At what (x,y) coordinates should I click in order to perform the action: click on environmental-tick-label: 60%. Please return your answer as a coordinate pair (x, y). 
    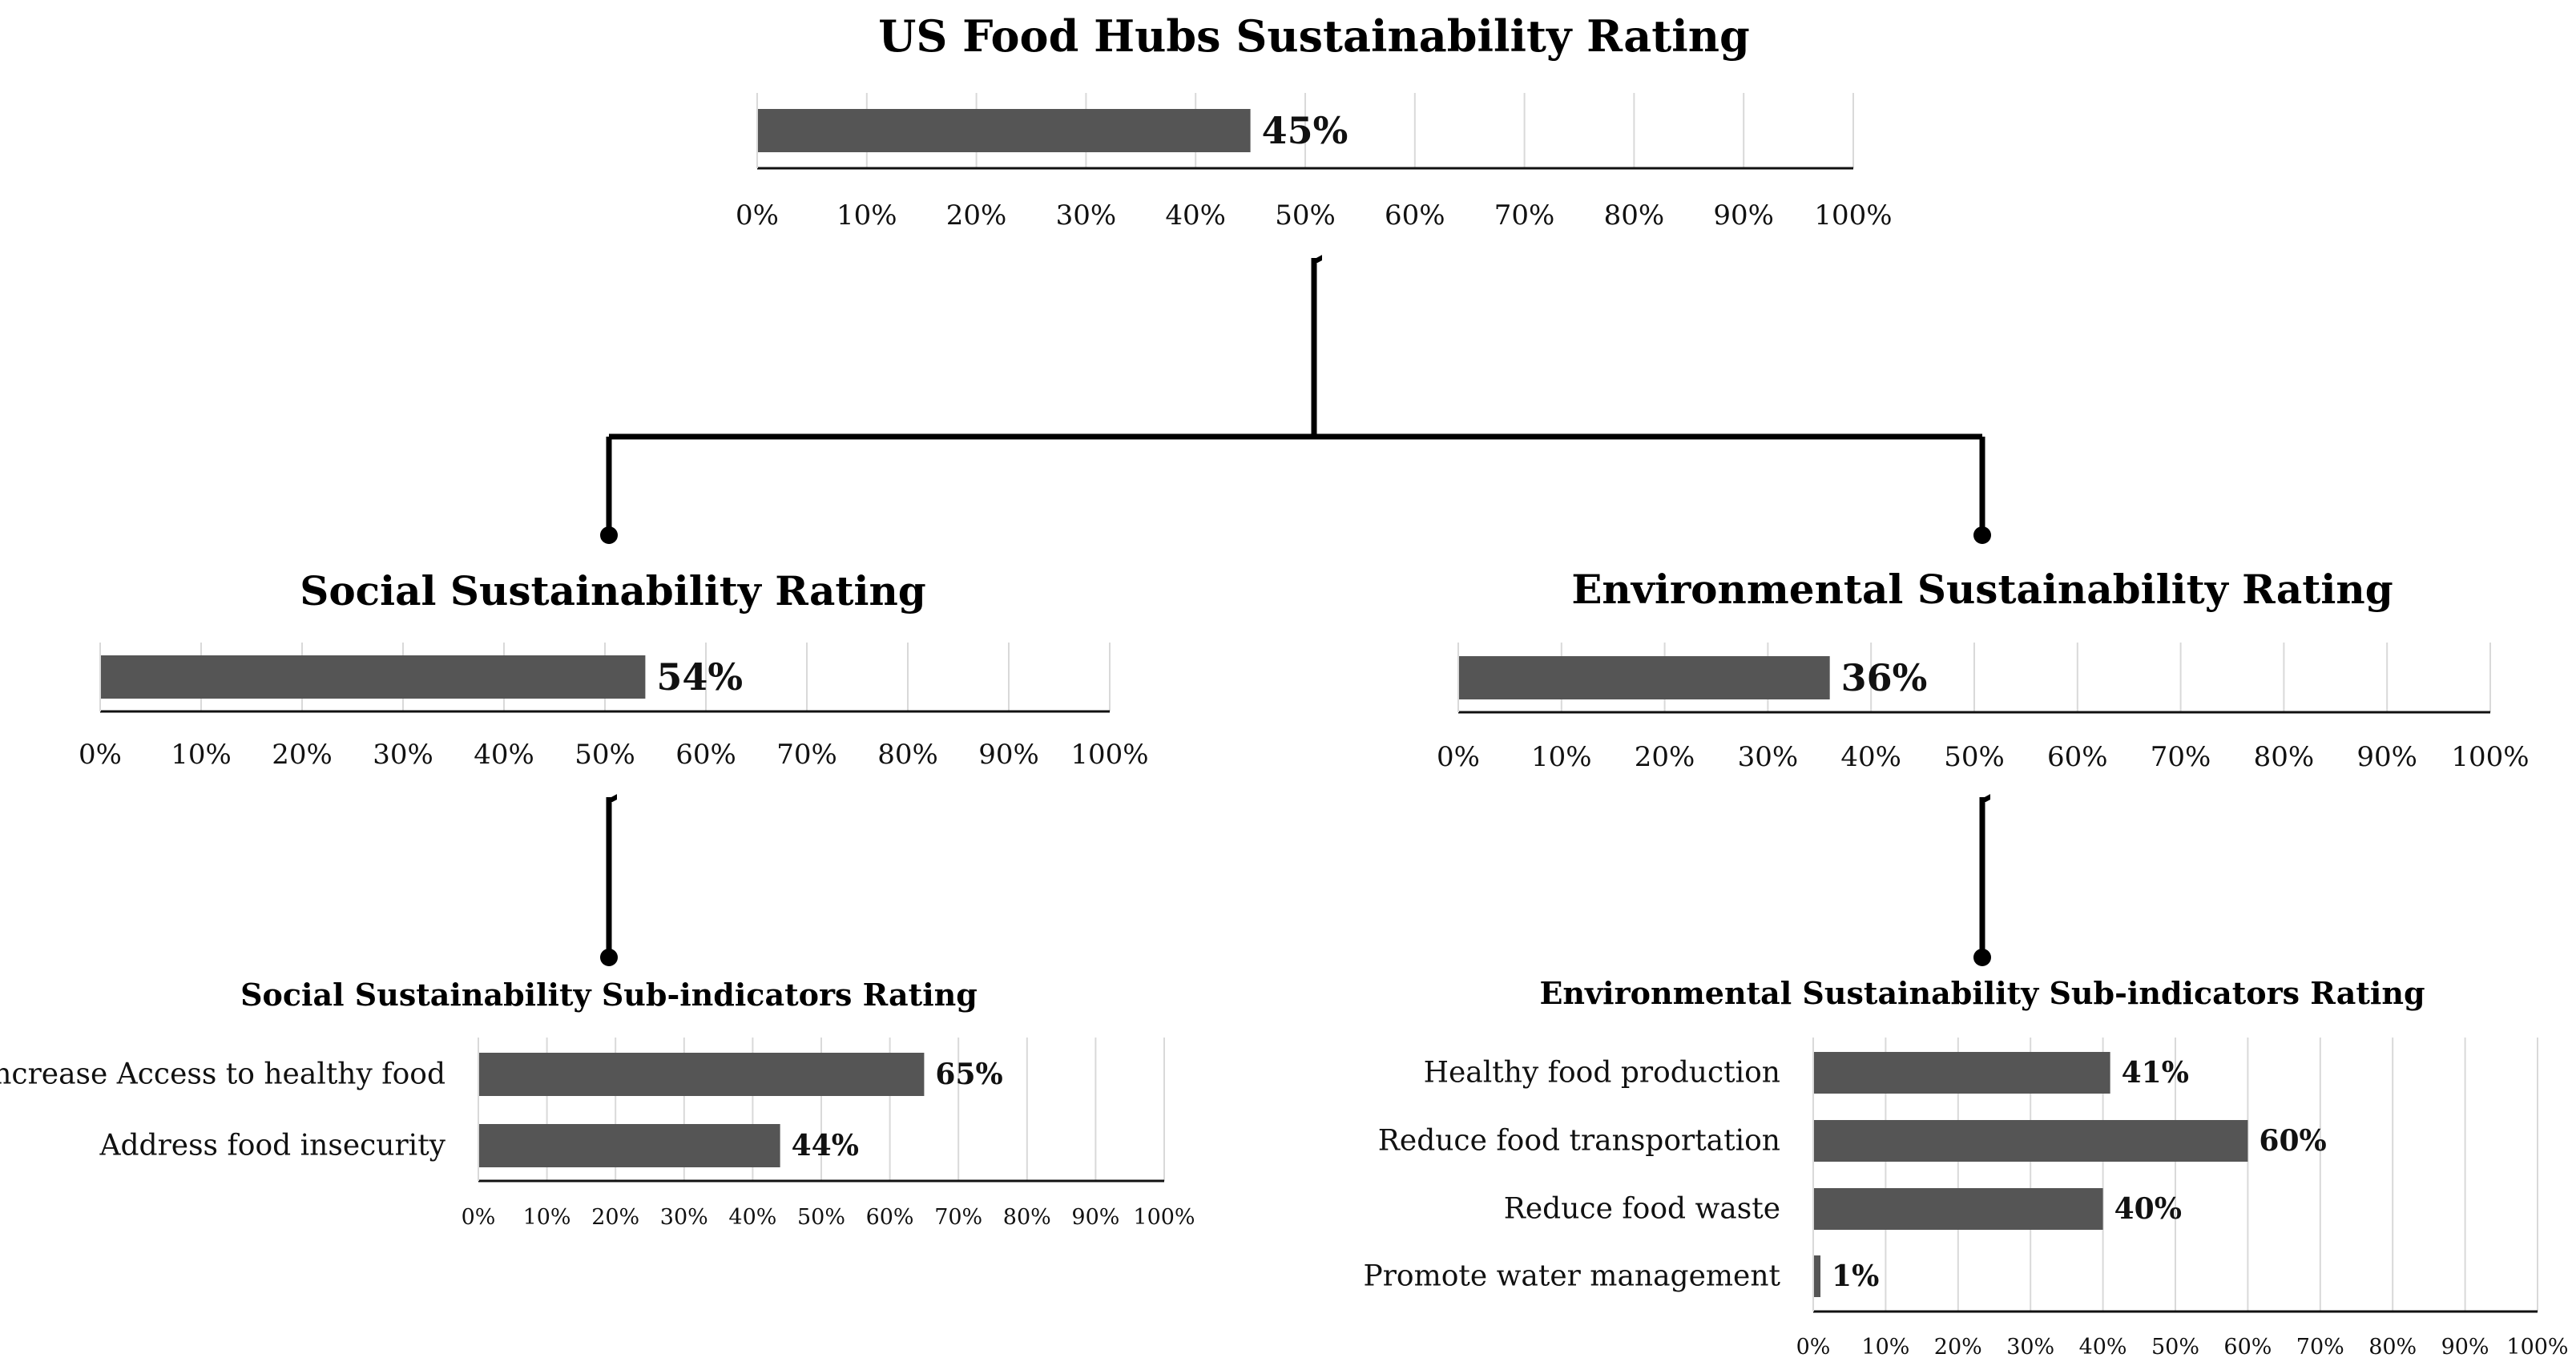
    Looking at the image, I should click on (2077, 757).